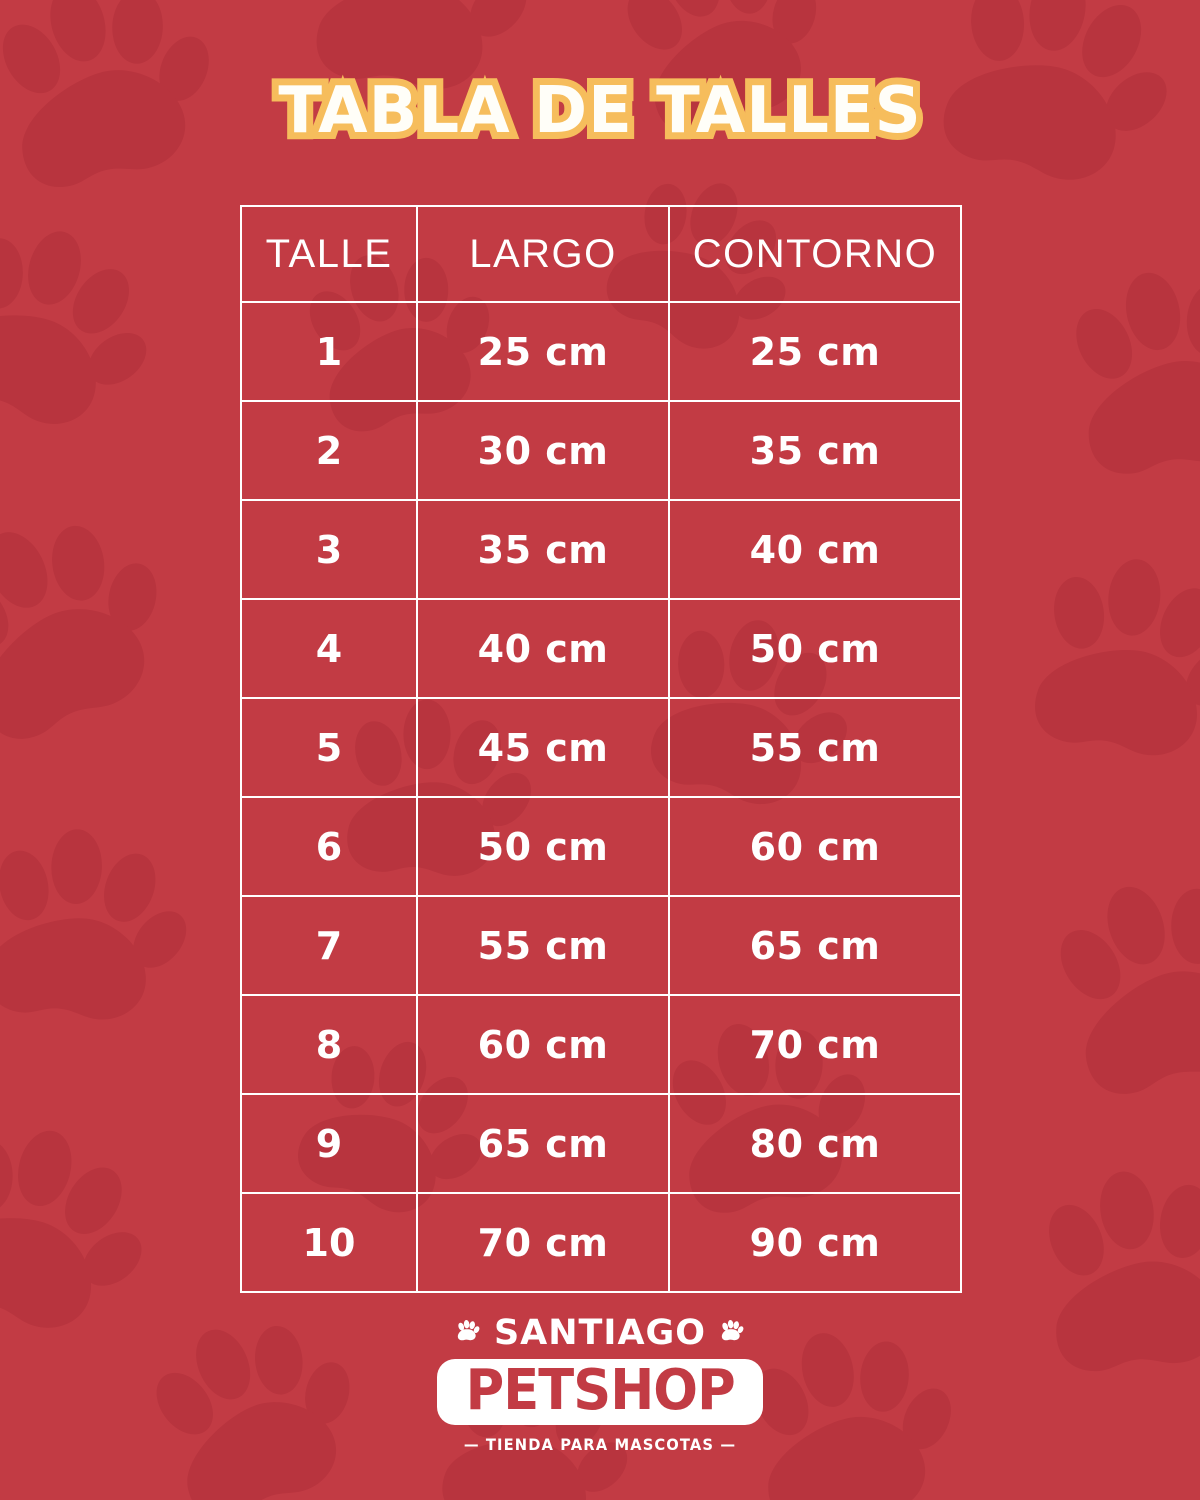  I want to click on cell-talle-text: 9, so click(329, 1143).